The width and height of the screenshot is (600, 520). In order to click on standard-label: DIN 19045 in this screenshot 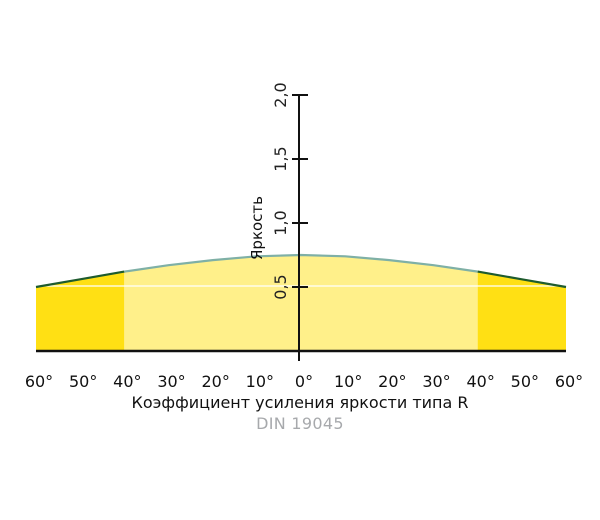, I will do `click(300, 423)`.